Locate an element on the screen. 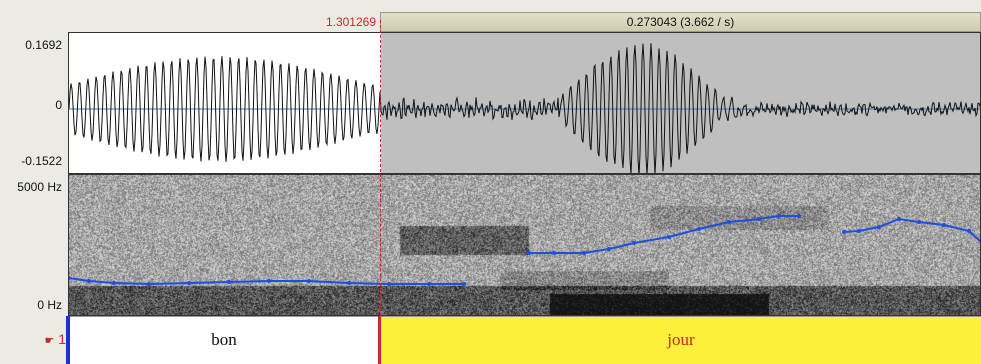 This screenshot has width=981, height=364. tier-number: 1 is located at coordinates (62, 339).